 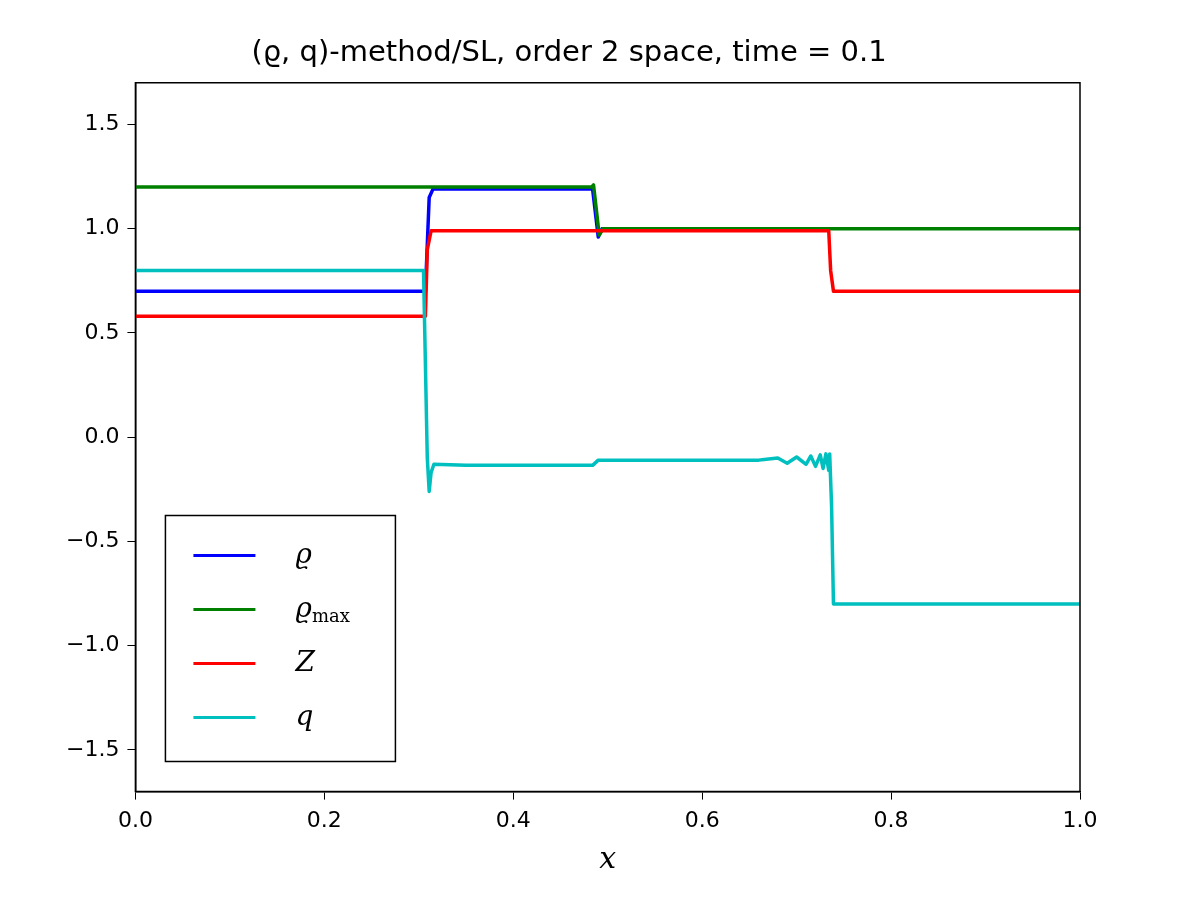 What do you see at coordinates (702, 819) in the screenshot?
I see `x-tick-label: 0.6` at bounding box center [702, 819].